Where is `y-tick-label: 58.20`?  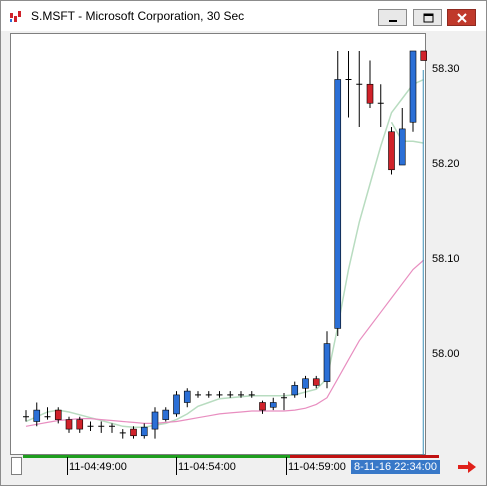 y-tick-label: 58.20 is located at coordinates (446, 164).